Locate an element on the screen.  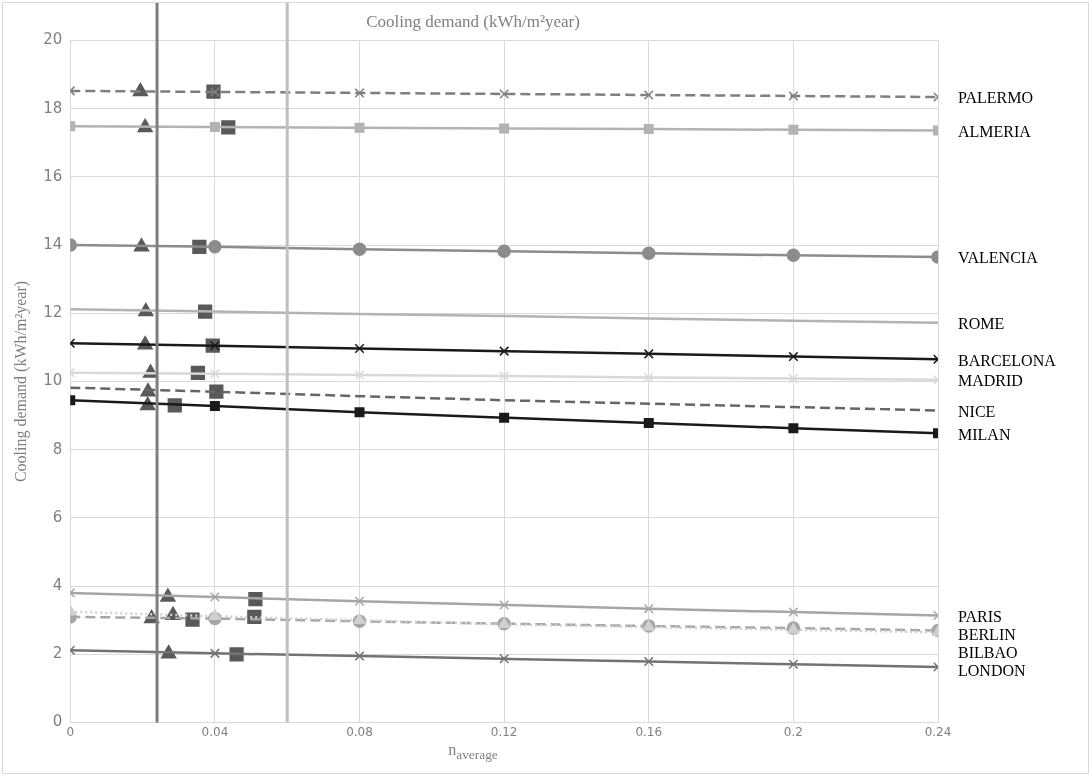
y-tick-label: 16 is located at coordinates (53, 175).